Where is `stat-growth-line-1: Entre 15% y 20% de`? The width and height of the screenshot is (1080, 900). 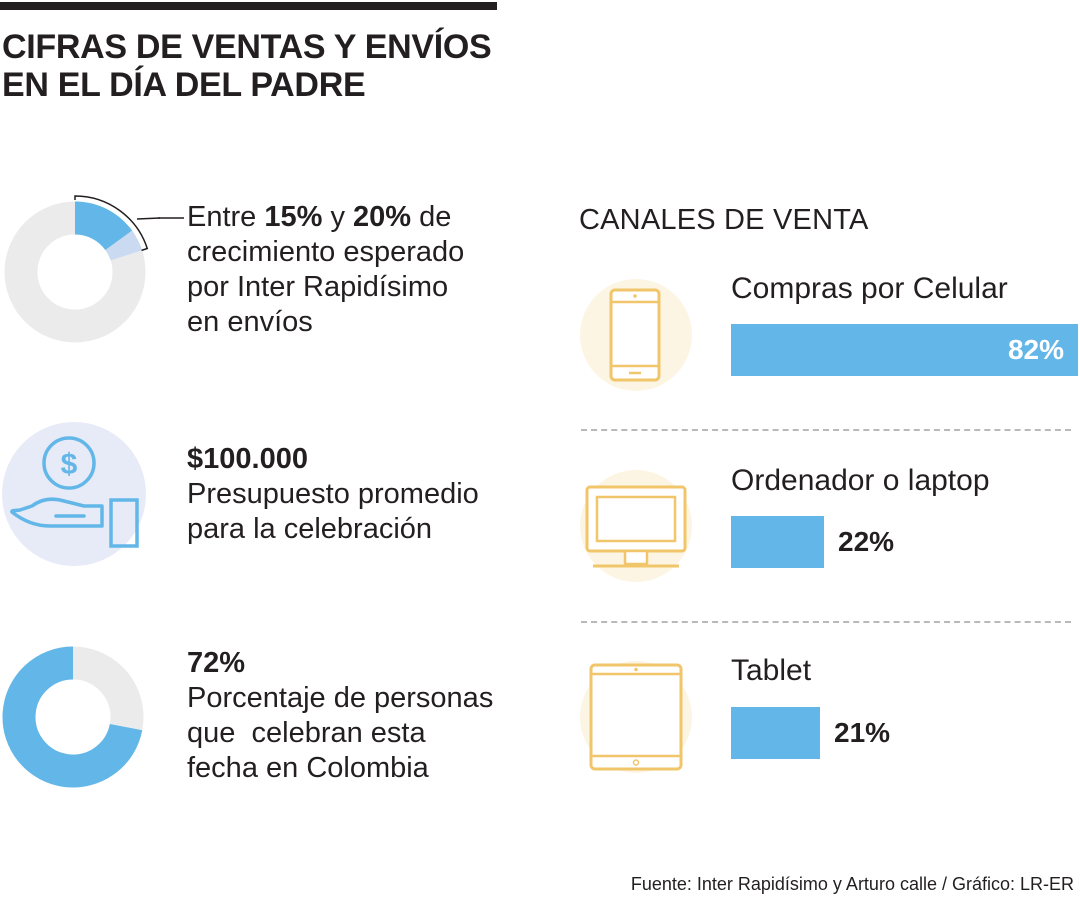
stat-growth-line-1: Entre 15% y 20% de is located at coordinates (319, 217).